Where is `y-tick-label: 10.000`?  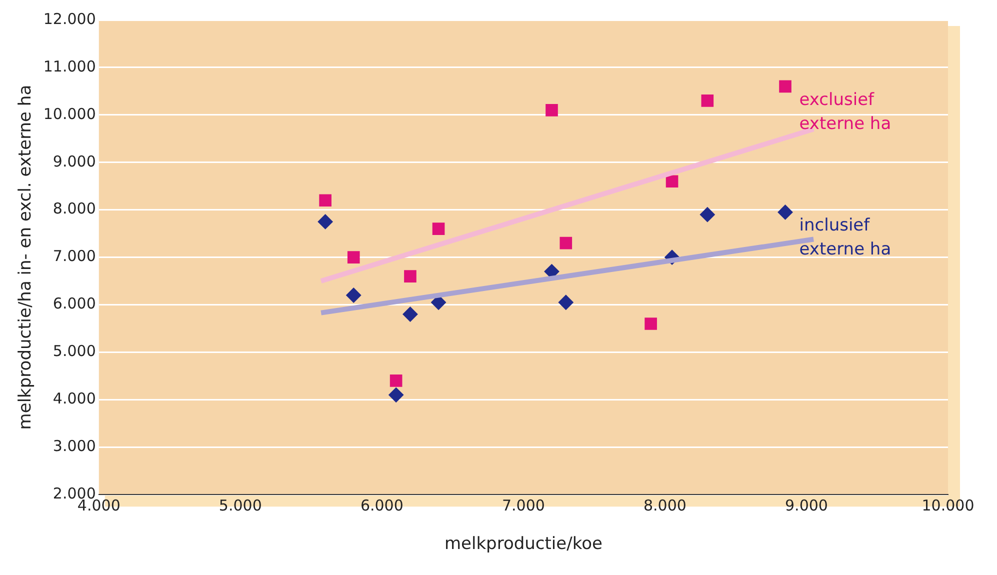 y-tick-label: 10.000 is located at coordinates (69, 113).